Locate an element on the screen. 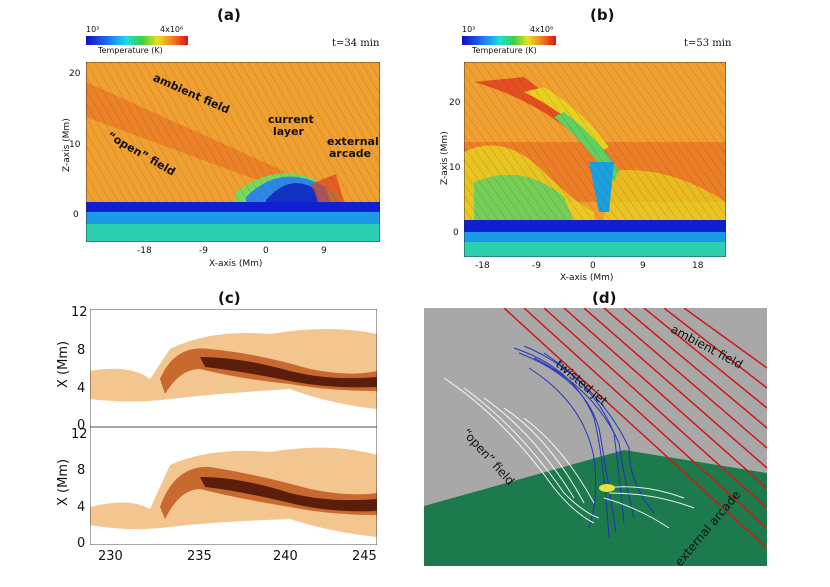 The image size is (830, 587). panel-a-current-label-line1: current is located at coordinates (291, 119).